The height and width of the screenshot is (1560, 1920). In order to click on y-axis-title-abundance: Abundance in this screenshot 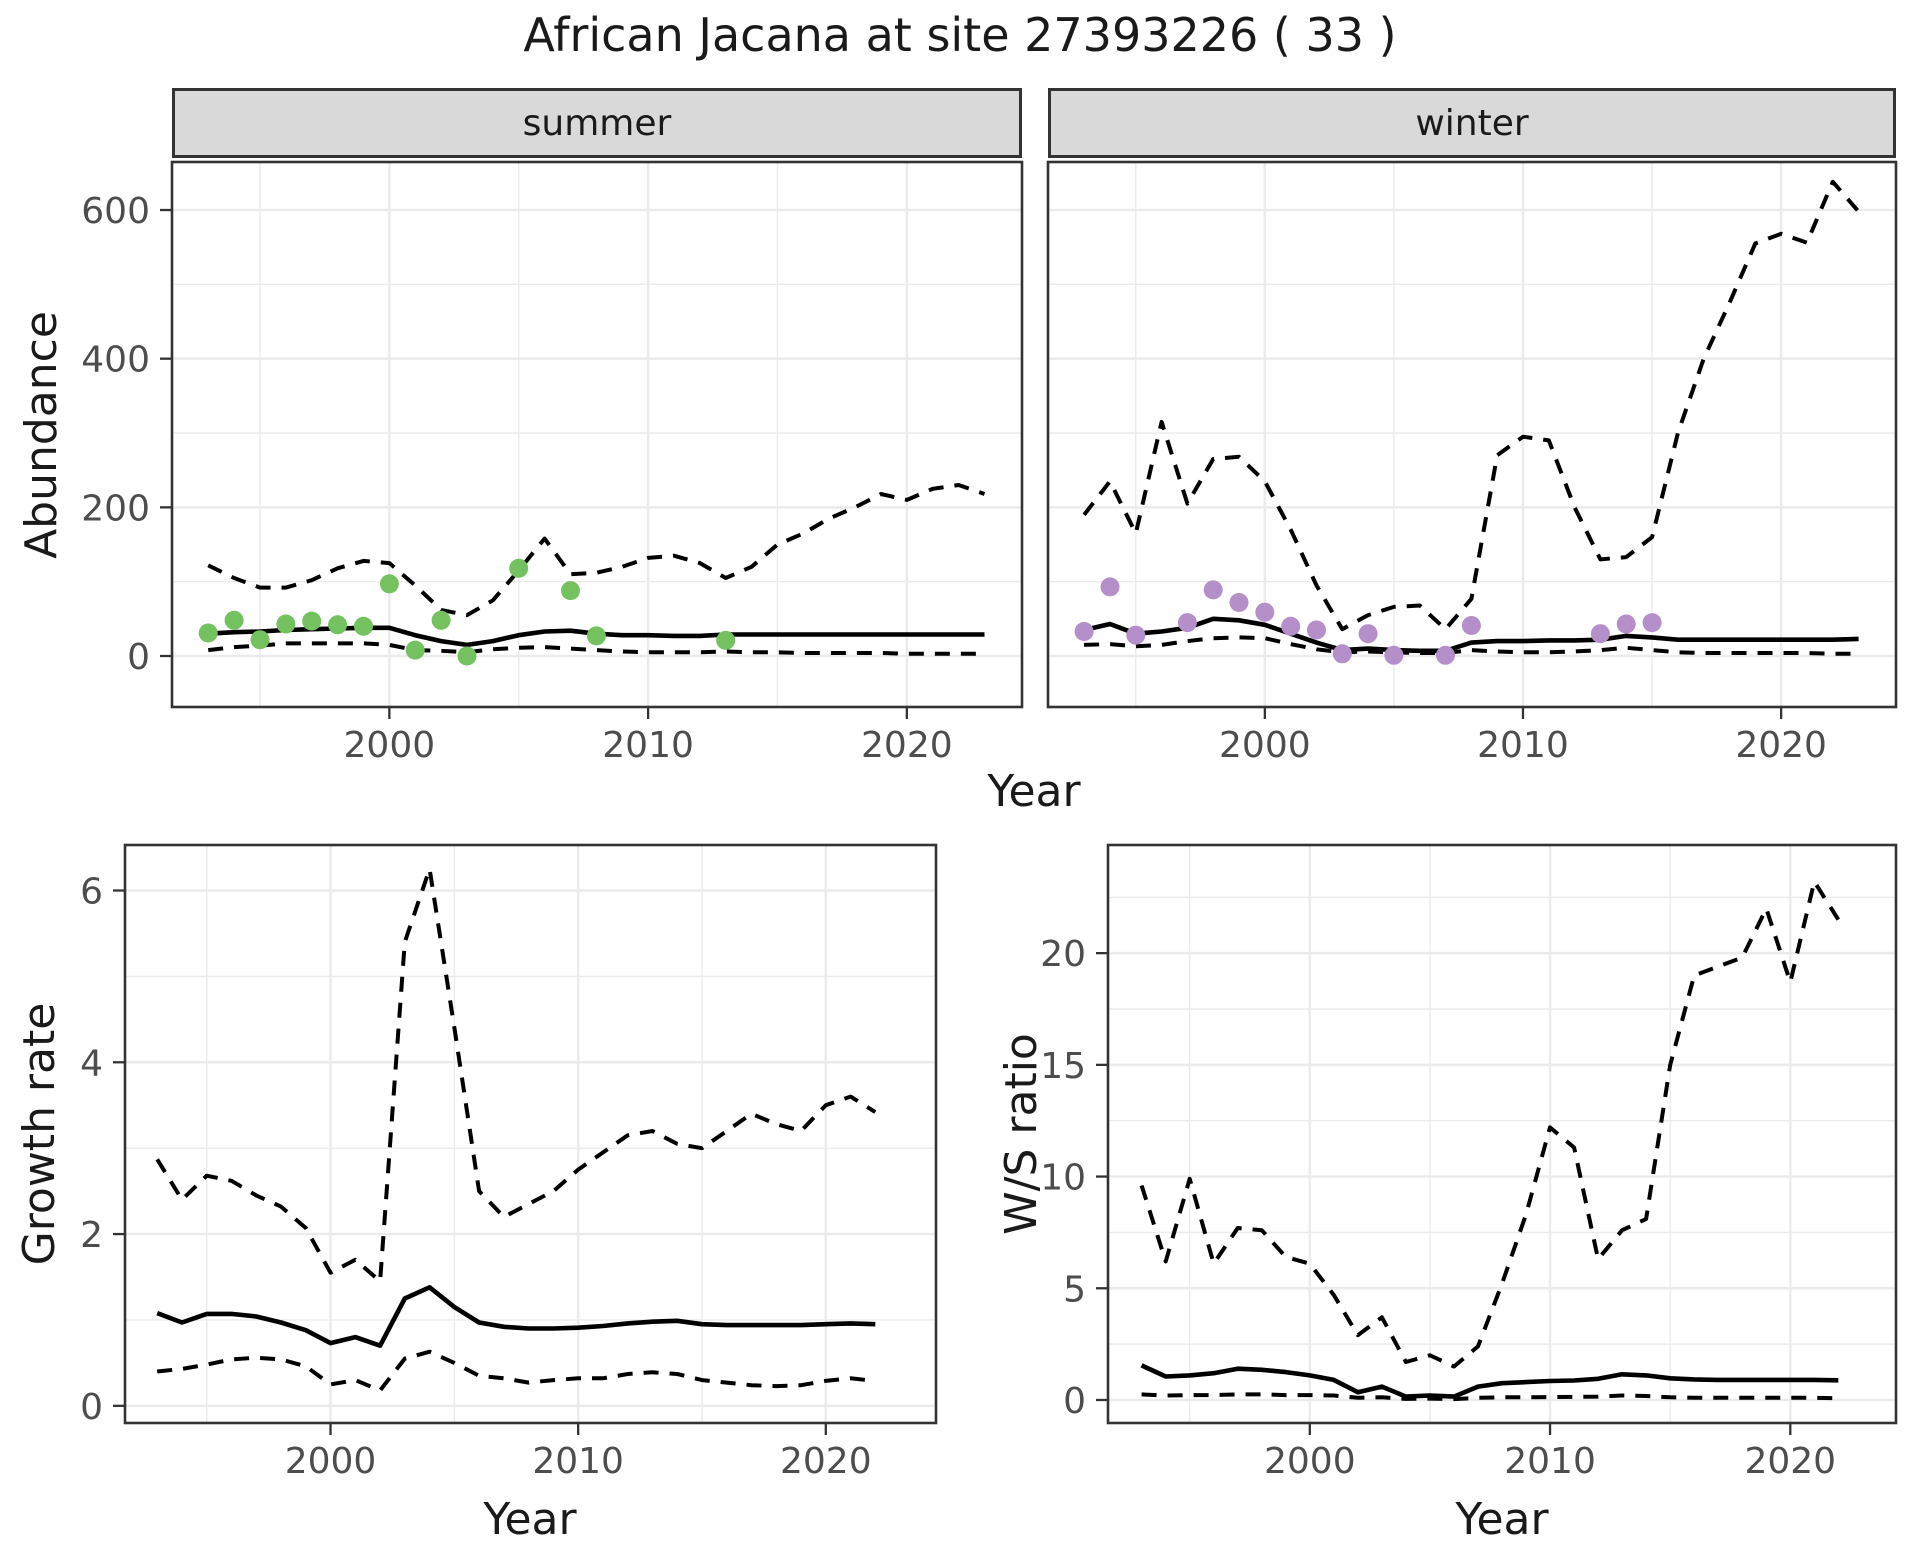, I will do `click(41, 435)`.